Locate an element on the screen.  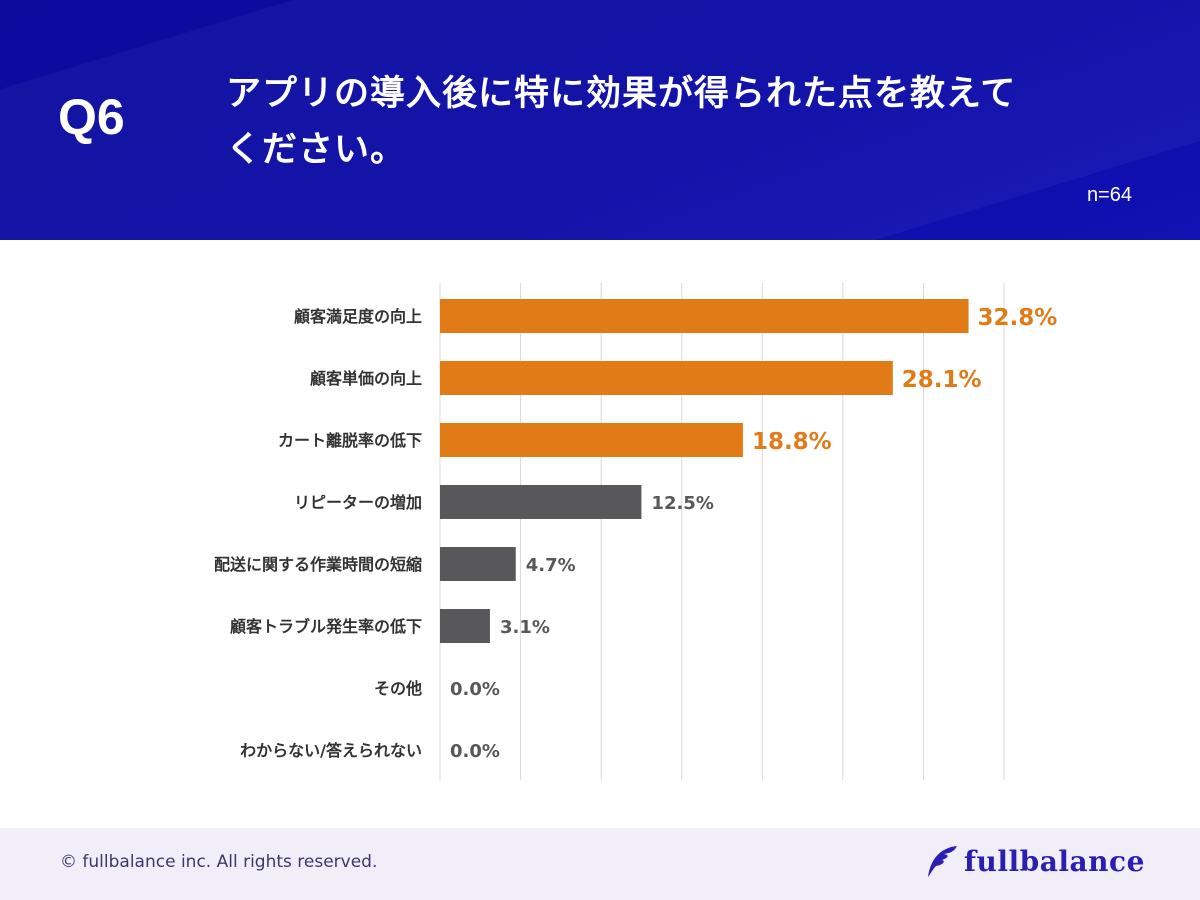
brand-logo: fullbalance is located at coordinates (1035, 861).